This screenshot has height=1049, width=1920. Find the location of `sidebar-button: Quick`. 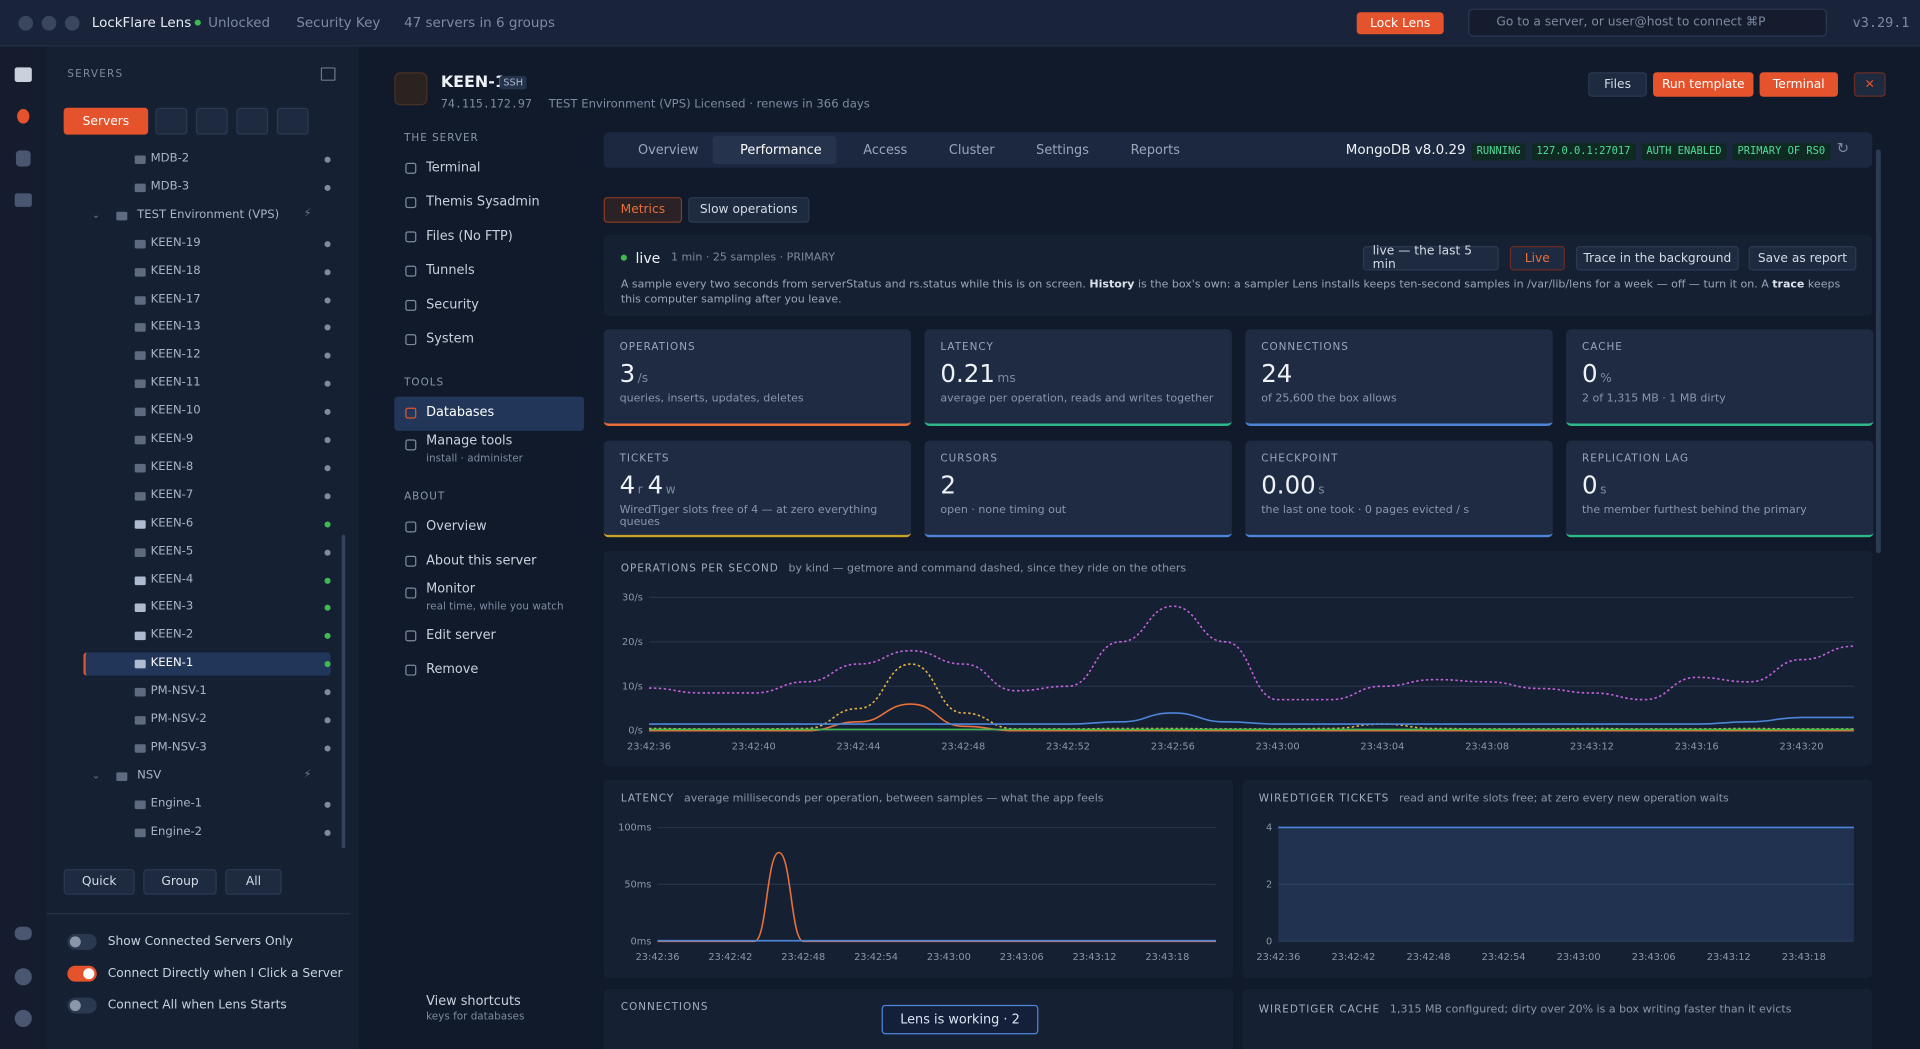

sidebar-button: Quick is located at coordinates (99, 882).